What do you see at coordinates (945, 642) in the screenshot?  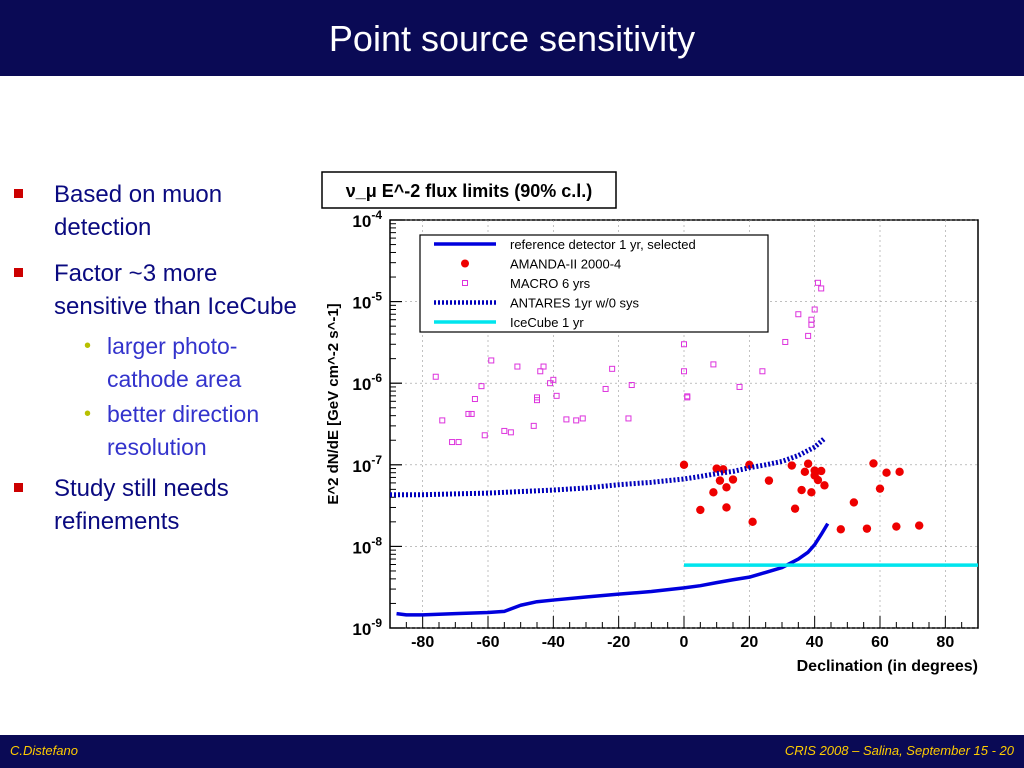 I see `x-tick-label: 80` at bounding box center [945, 642].